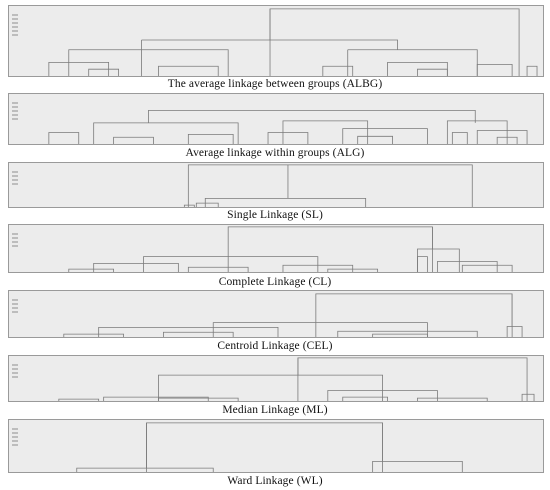  I want to click on dendrogram-ml, so click(276, 378).